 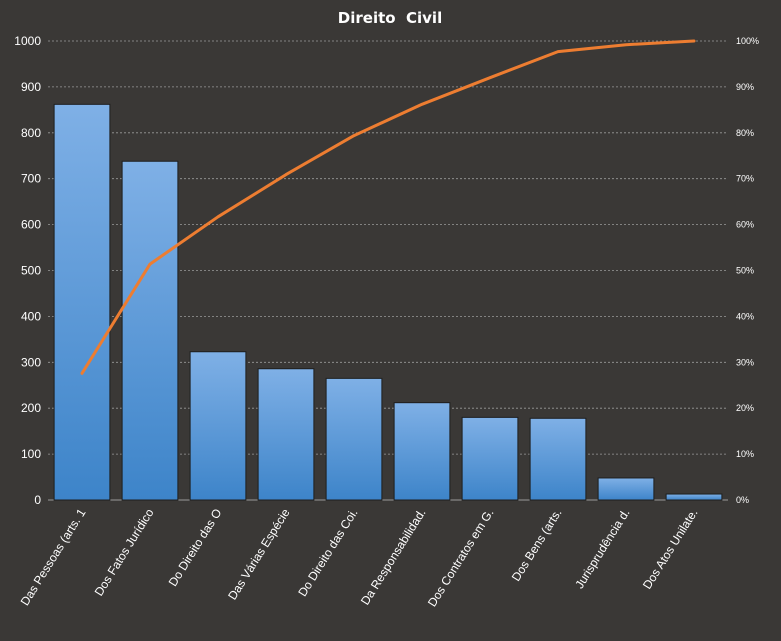 What do you see at coordinates (259, 554) in the screenshot?
I see `category-label: Das Várias Espécie` at bounding box center [259, 554].